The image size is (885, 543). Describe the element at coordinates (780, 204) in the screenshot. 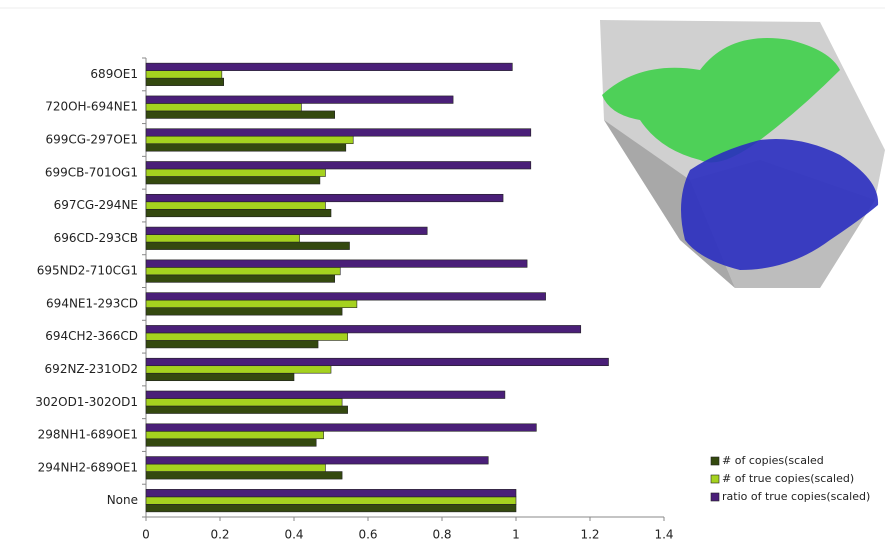

I see `inset-blue-chain` at that location.